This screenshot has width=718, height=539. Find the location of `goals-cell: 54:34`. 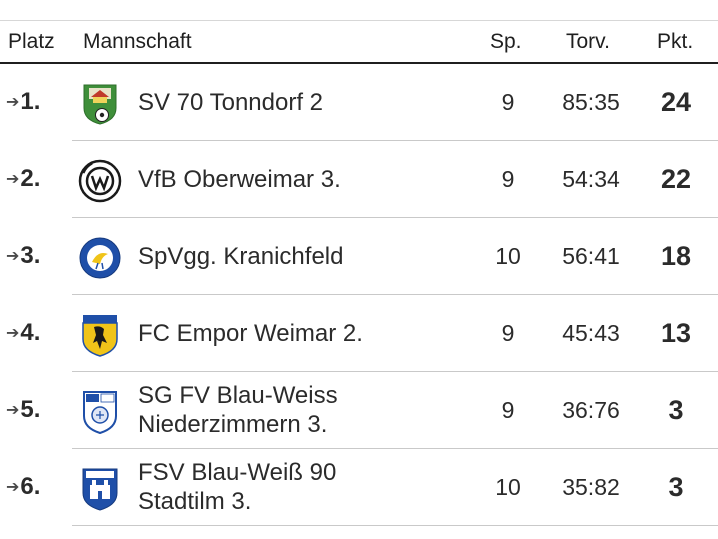

goals-cell: 54:34 is located at coordinates (591, 179).